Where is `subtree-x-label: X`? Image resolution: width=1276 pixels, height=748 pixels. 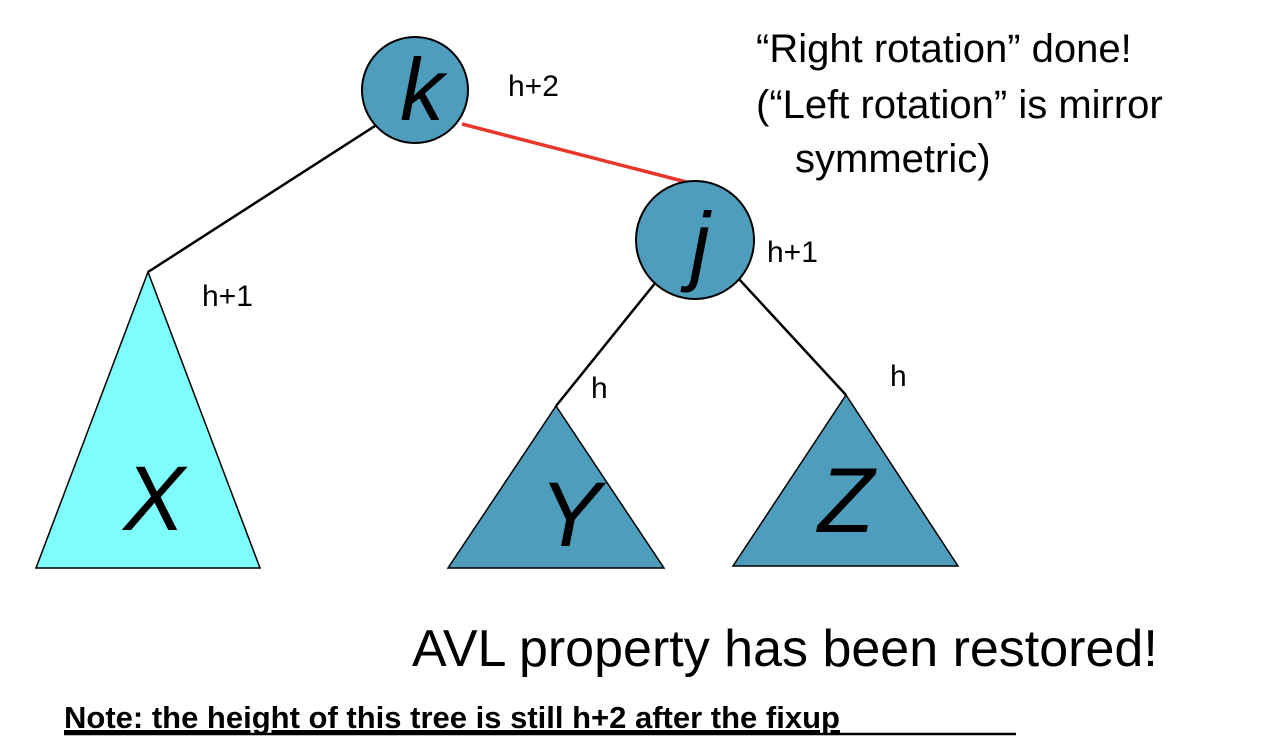 subtree-x-label: X is located at coordinates (154, 499).